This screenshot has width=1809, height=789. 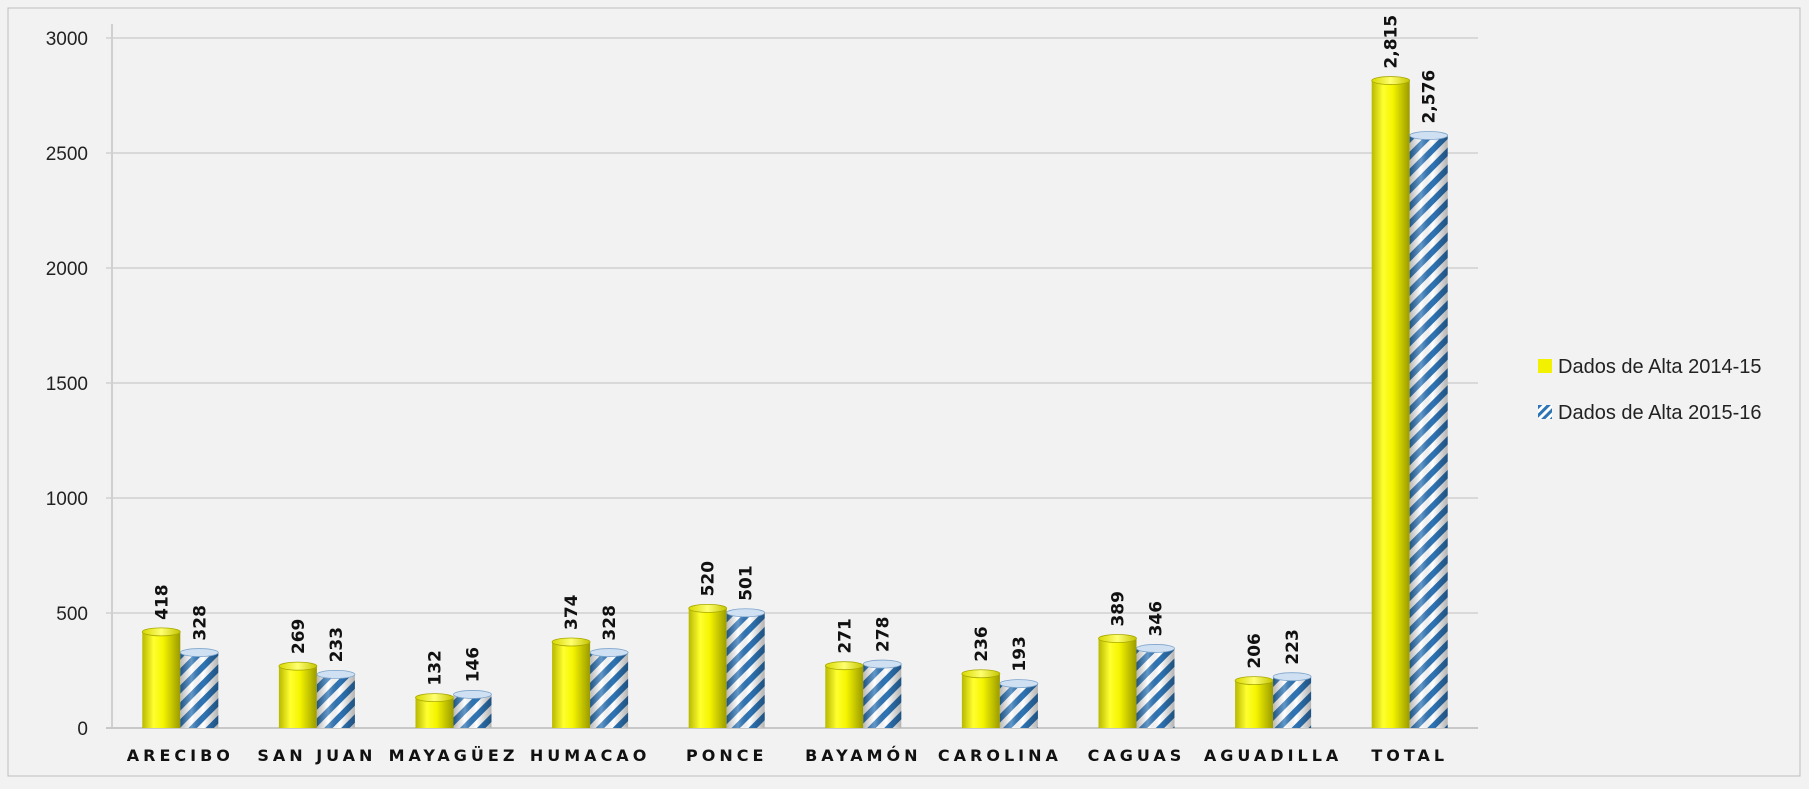 I want to click on bar-2014-15-carolina, so click(x=980, y=700).